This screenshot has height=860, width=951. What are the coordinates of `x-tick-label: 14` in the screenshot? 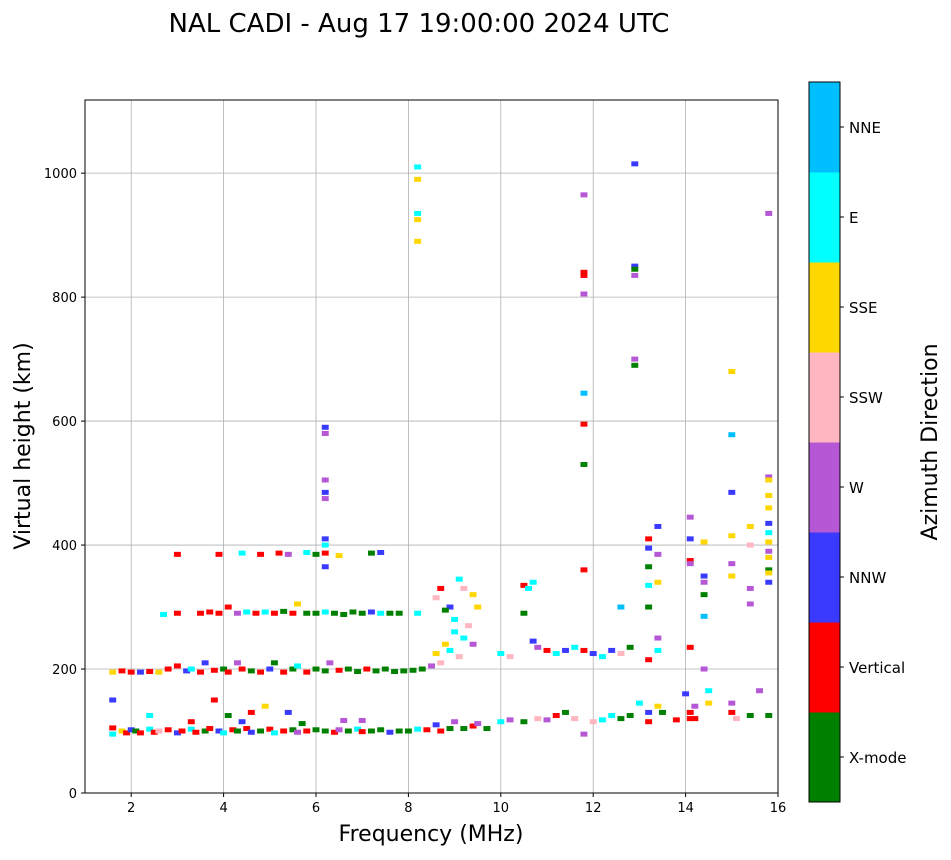 It's located at (685, 808).